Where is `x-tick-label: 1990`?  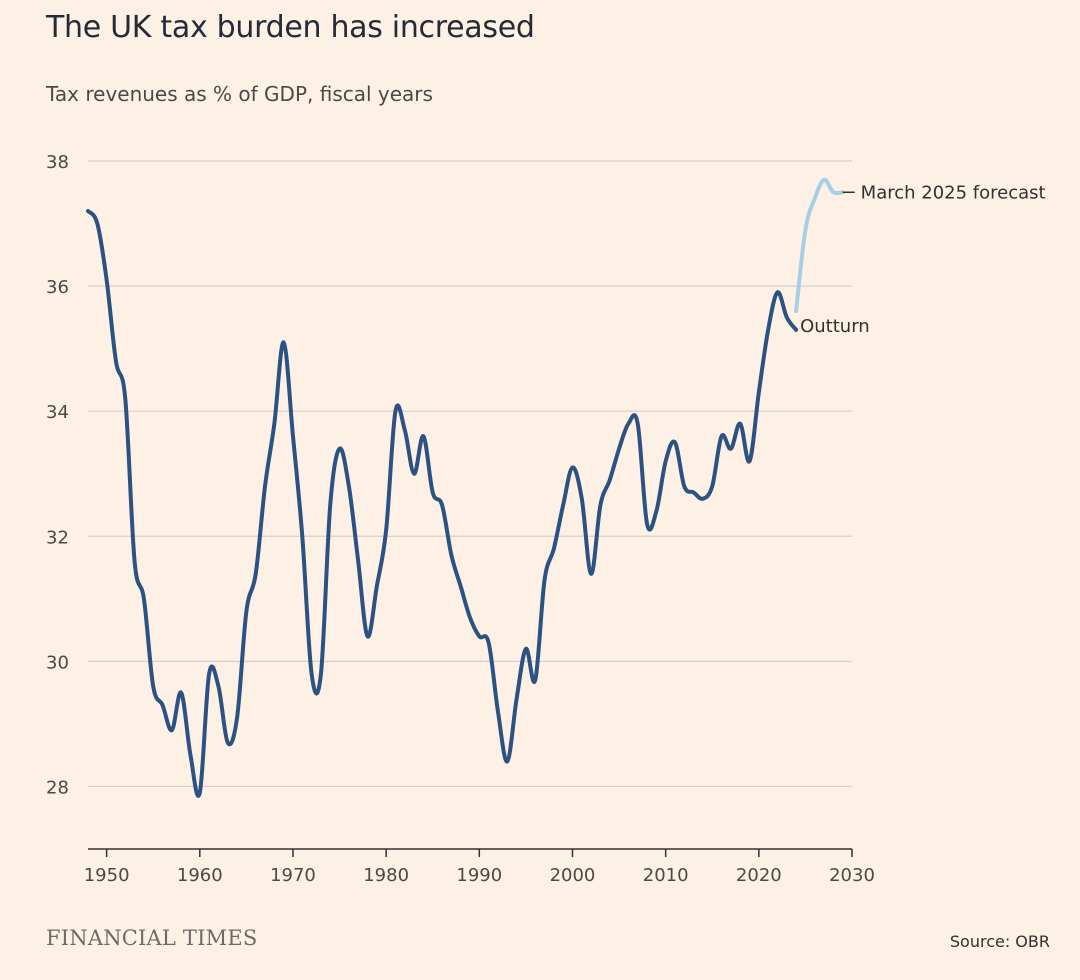
x-tick-label: 1990 is located at coordinates (479, 875).